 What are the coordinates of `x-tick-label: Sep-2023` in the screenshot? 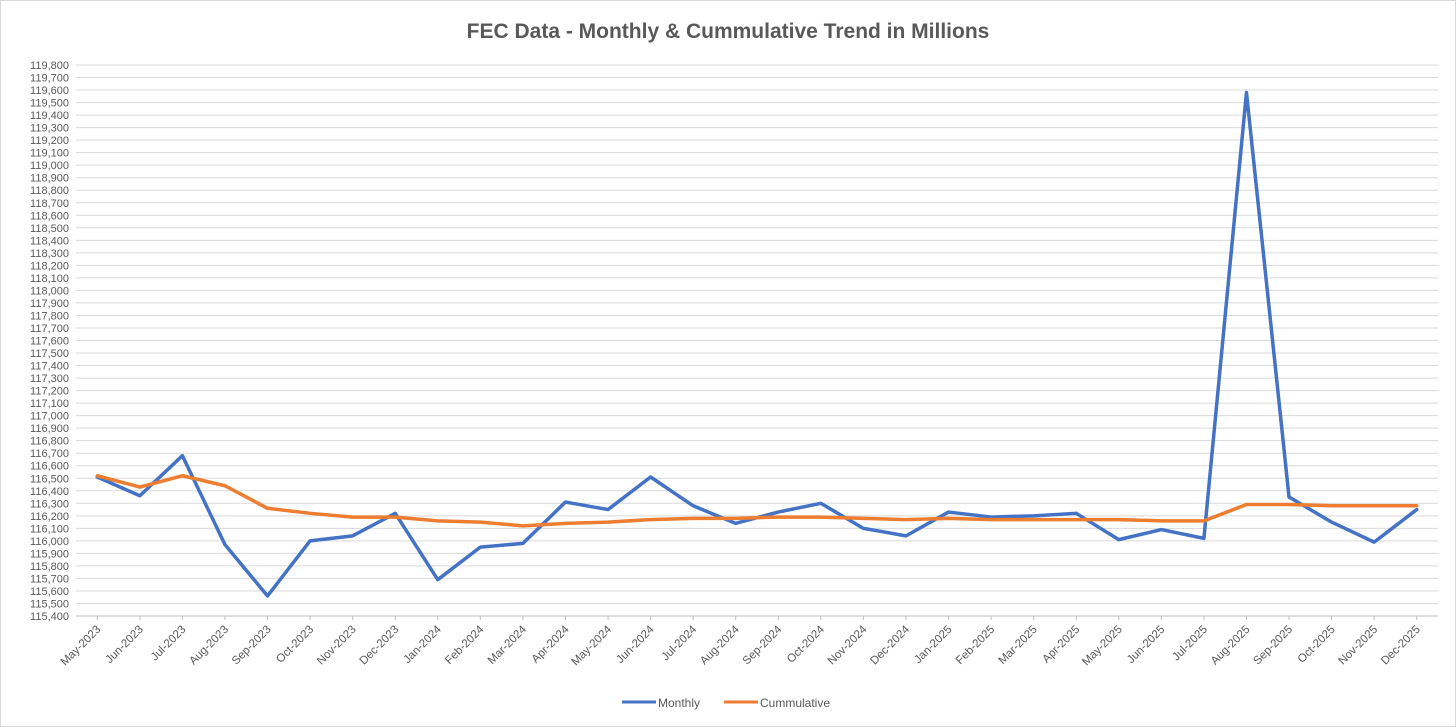 It's located at (252, 646).